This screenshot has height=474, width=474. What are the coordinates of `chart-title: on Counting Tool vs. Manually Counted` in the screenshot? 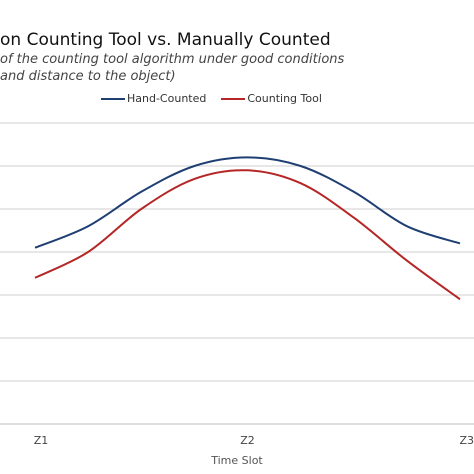 It's located at (165, 40).